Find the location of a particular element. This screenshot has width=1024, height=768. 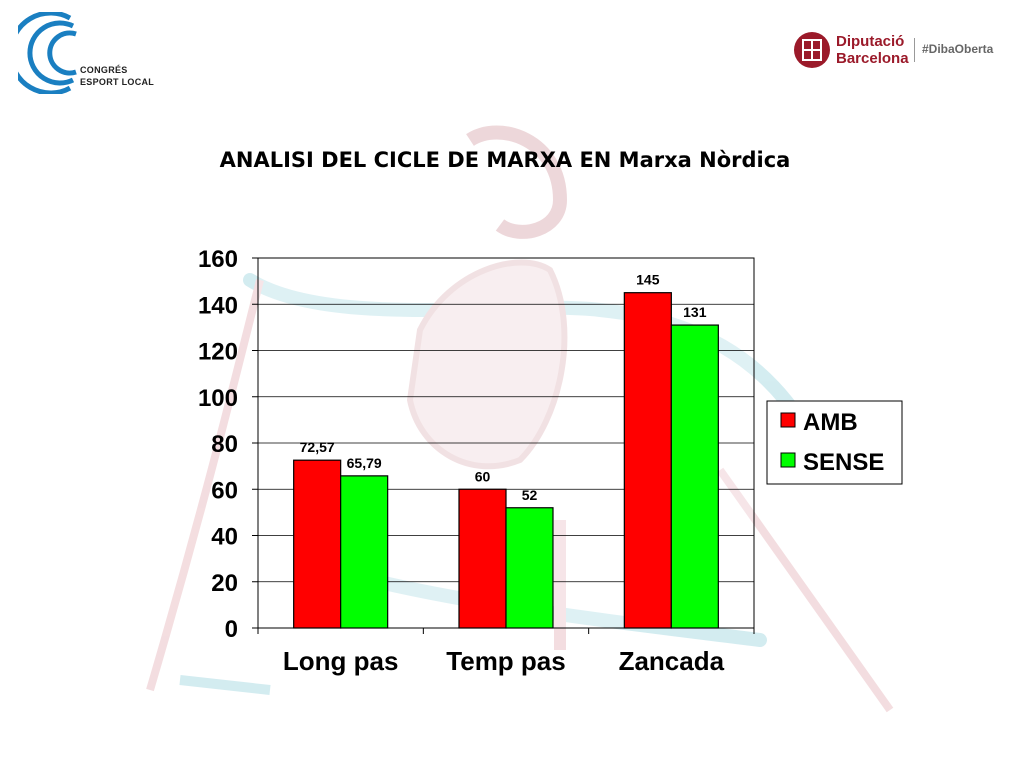

legend-swatch-sense is located at coordinates (788, 460).